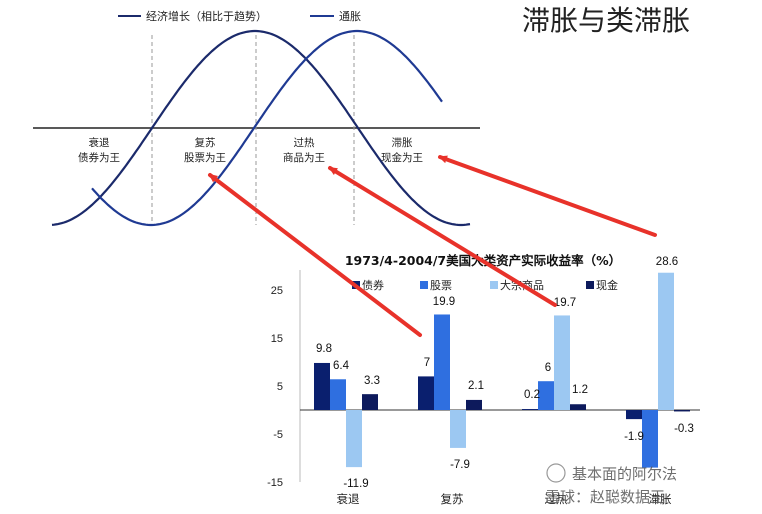  I want to click on value-label: -0.3, so click(684, 429).